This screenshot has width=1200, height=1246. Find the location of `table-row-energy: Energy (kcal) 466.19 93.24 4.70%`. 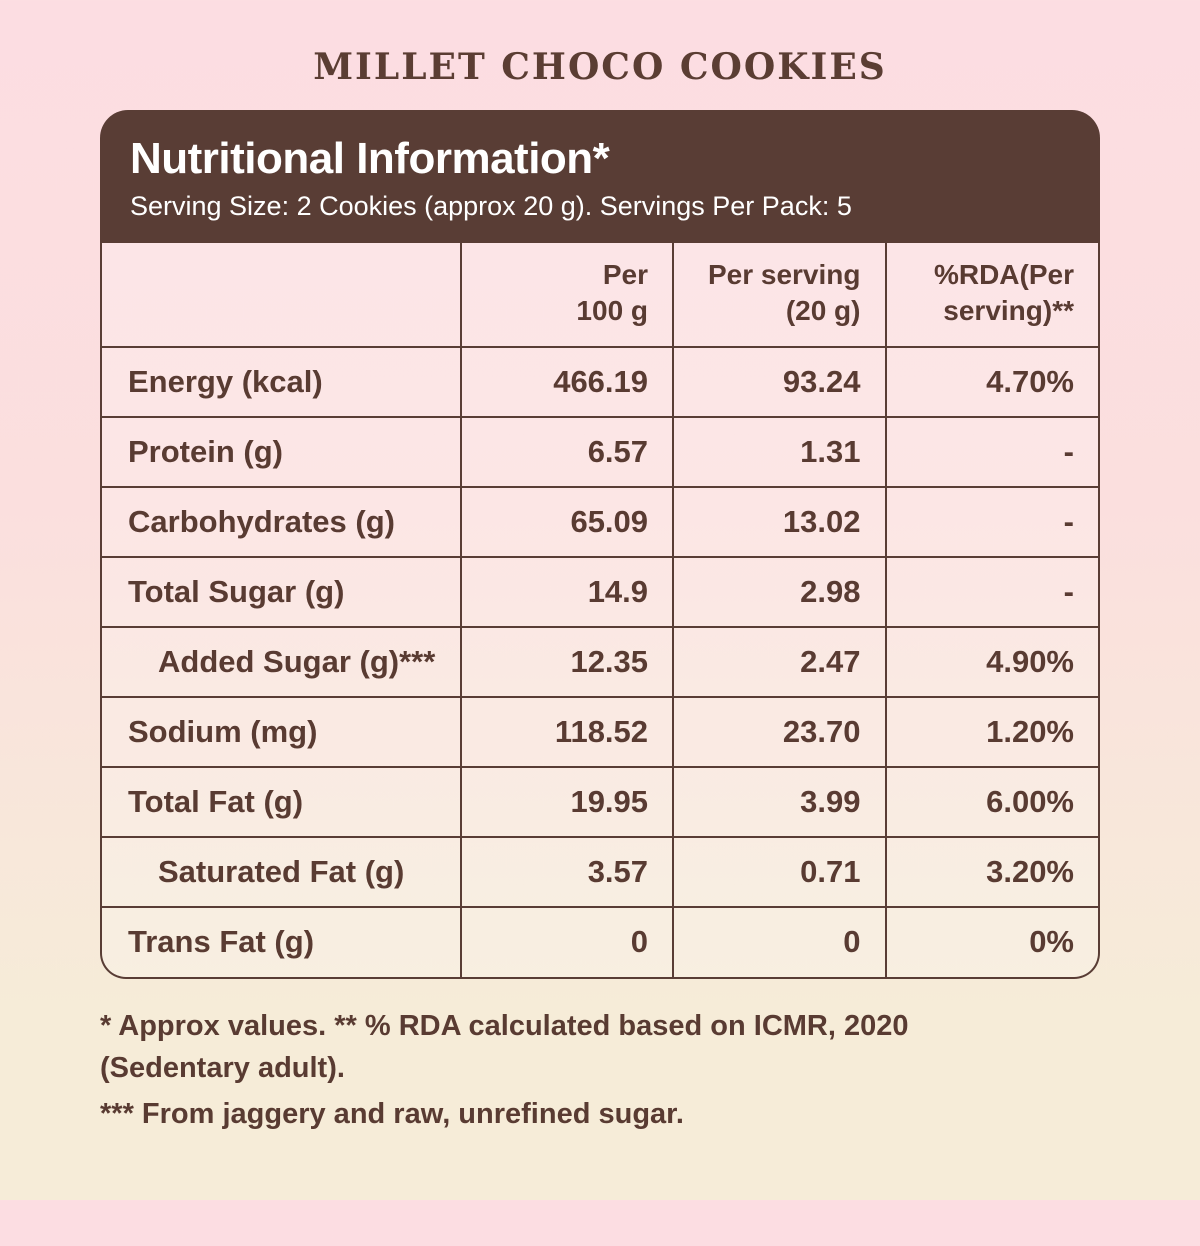

table-row-energy: Energy (kcal) 466.19 93.24 4.70% is located at coordinates (600, 382).